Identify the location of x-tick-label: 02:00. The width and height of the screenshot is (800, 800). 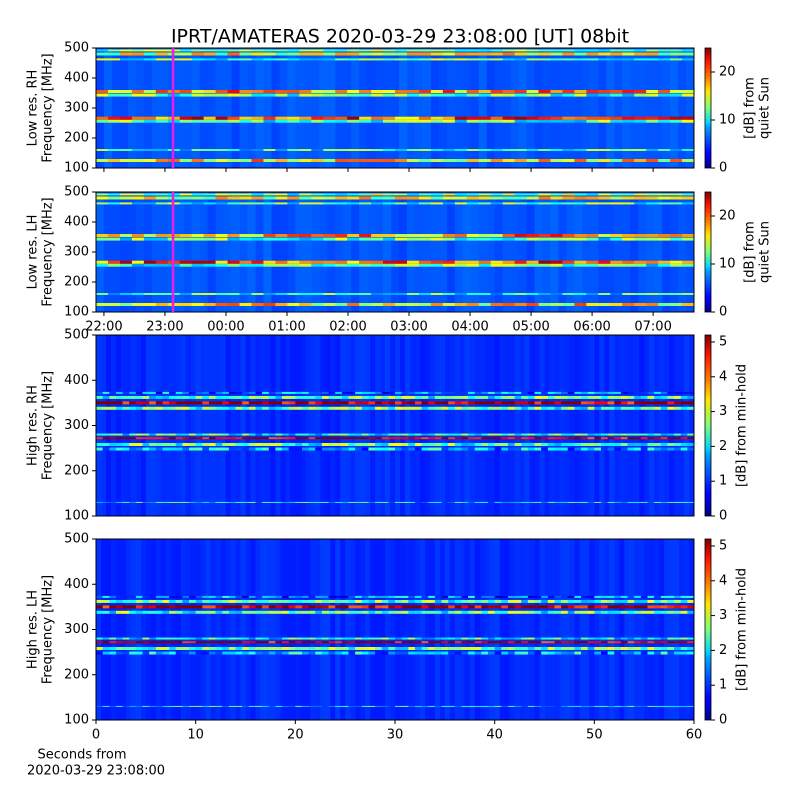
(347, 327).